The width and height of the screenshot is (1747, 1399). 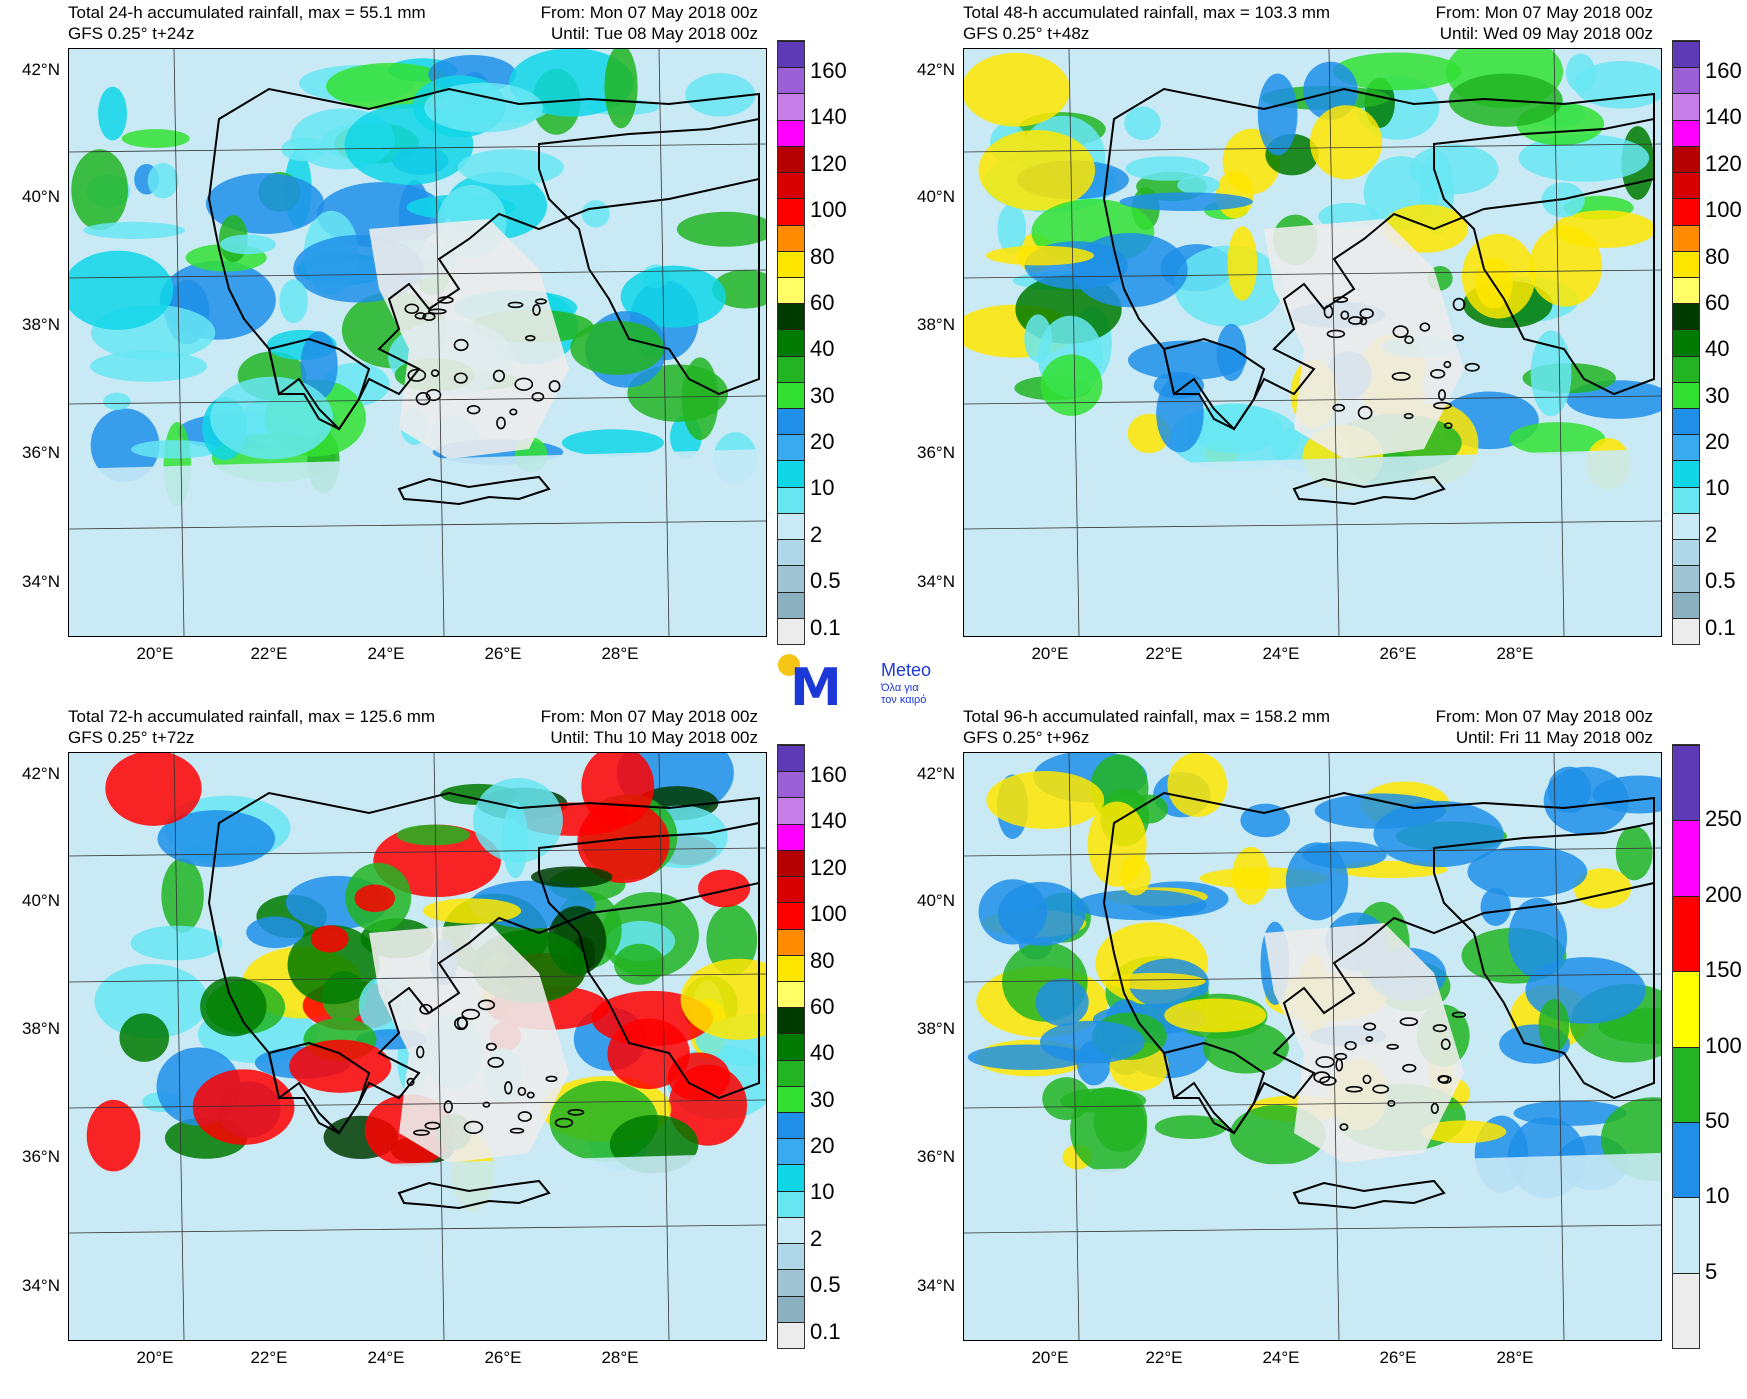 What do you see at coordinates (828, 70) in the screenshot?
I see `colorbar-label: 160` at bounding box center [828, 70].